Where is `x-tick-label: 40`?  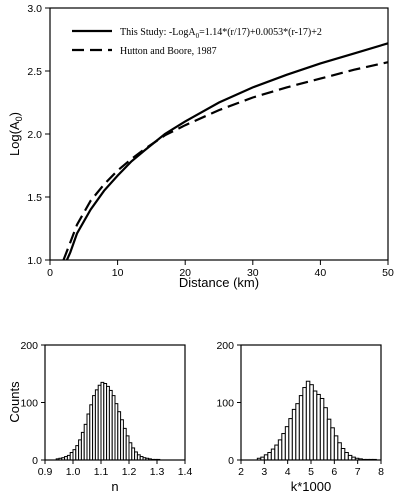 x-tick-label: 40 is located at coordinates (321, 273).